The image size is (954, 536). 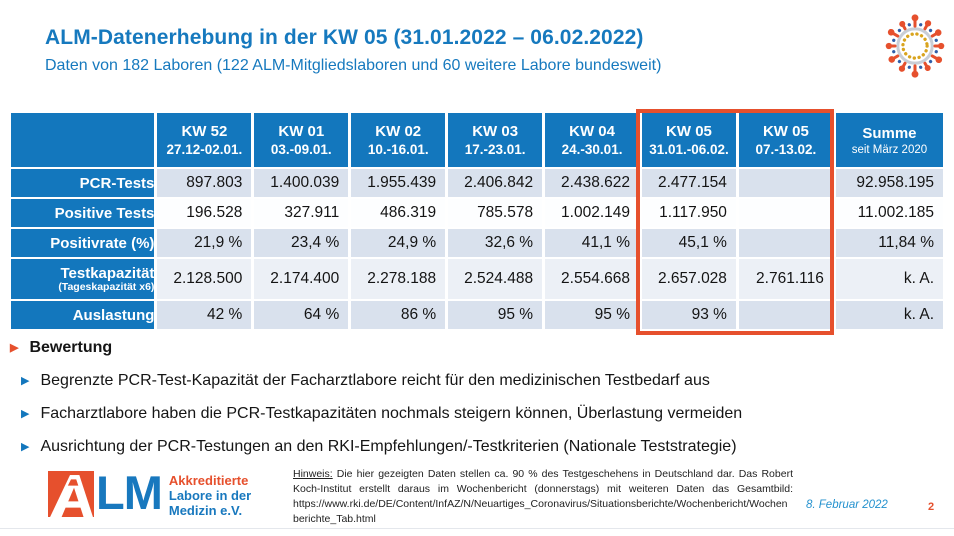 I want to click on col-header-summe: Summe seit März 2020, so click(x=889, y=140).